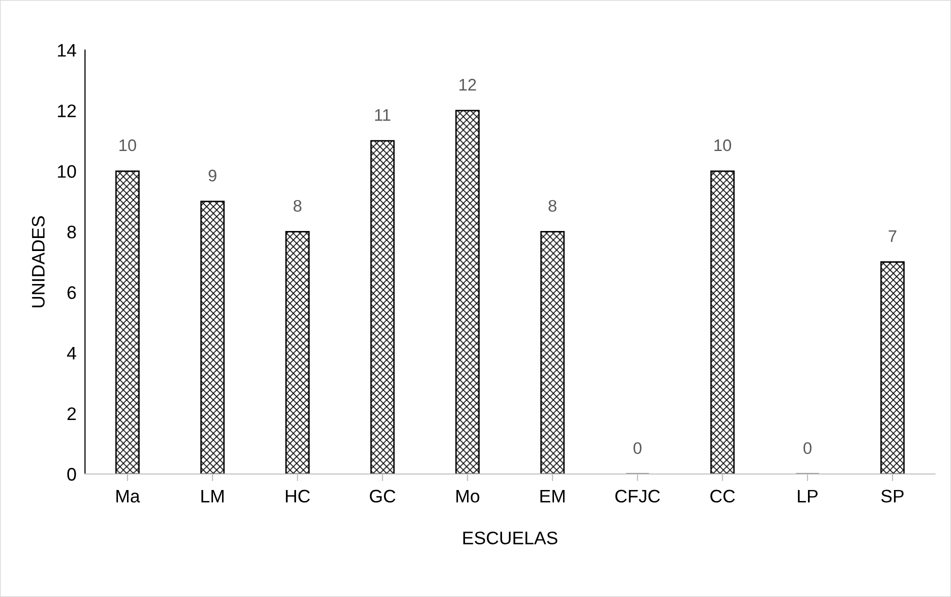 Image resolution: width=951 pixels, height=597 pixels. Describe the element at coordinates (212, 496) in the screenshot. I see `x-tick-label: LM` at that location.